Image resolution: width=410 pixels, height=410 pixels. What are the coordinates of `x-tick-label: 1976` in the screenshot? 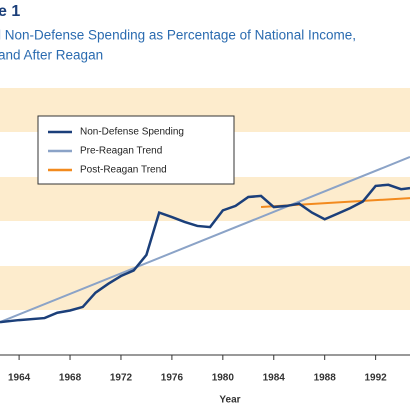 It's located at (172, 378).